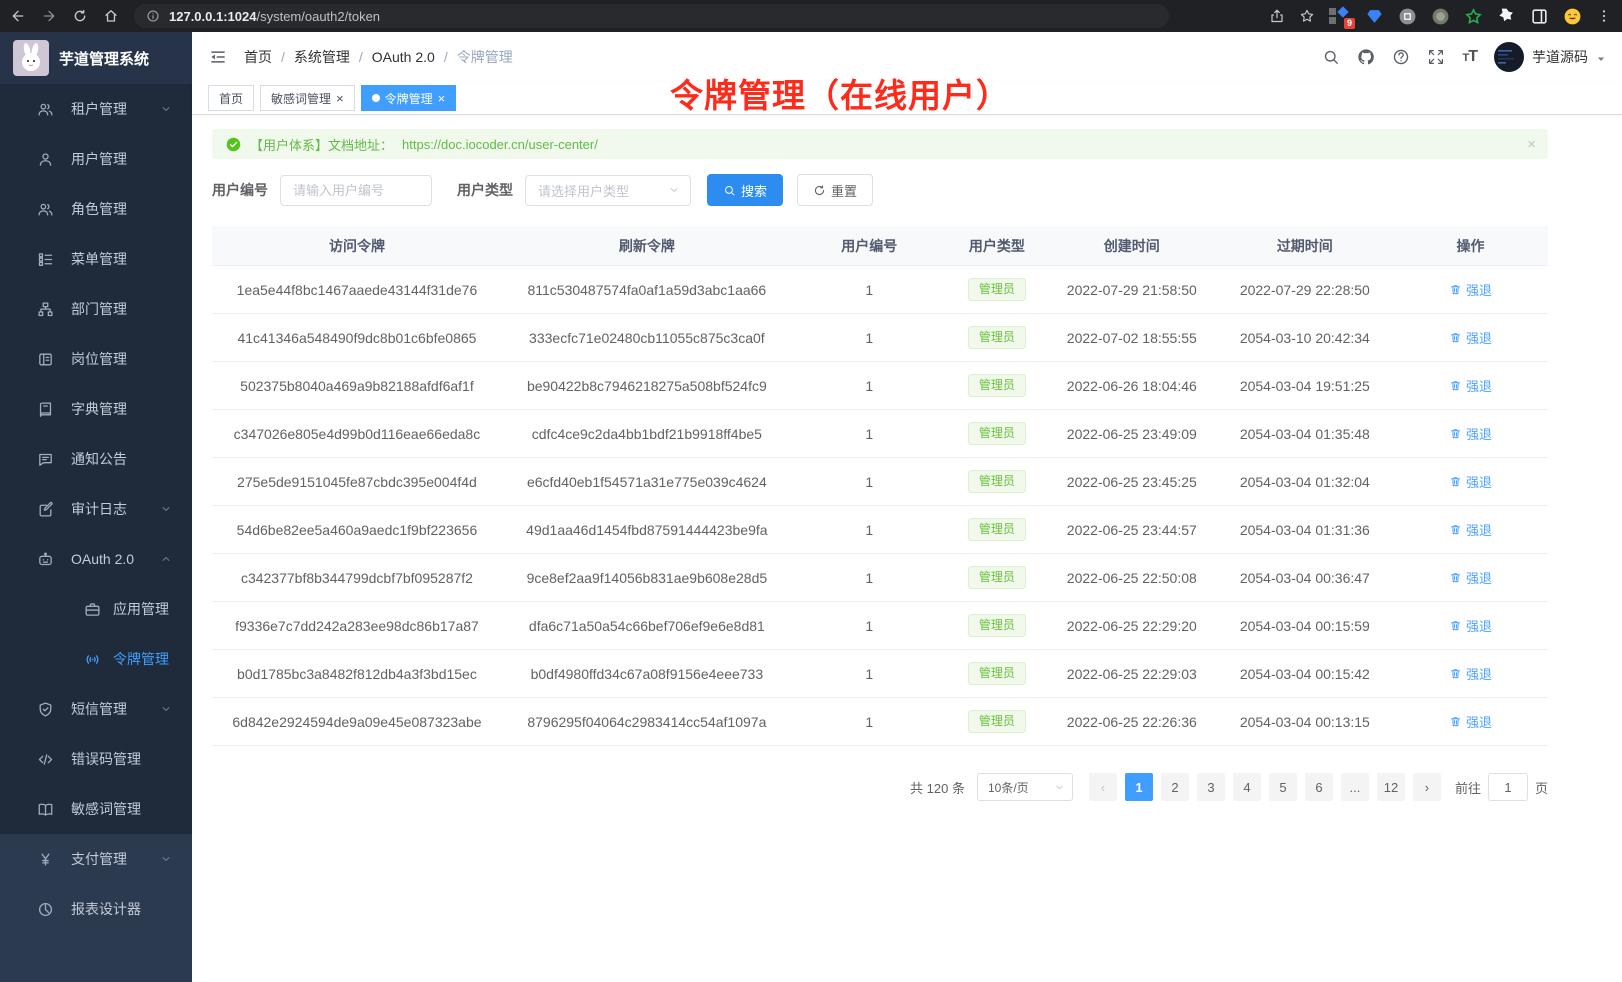  Describe the element at coordinates (96, 559) in the screenshot. I see `sidebar-item-oauth2: OAuth 2.0` at that location.